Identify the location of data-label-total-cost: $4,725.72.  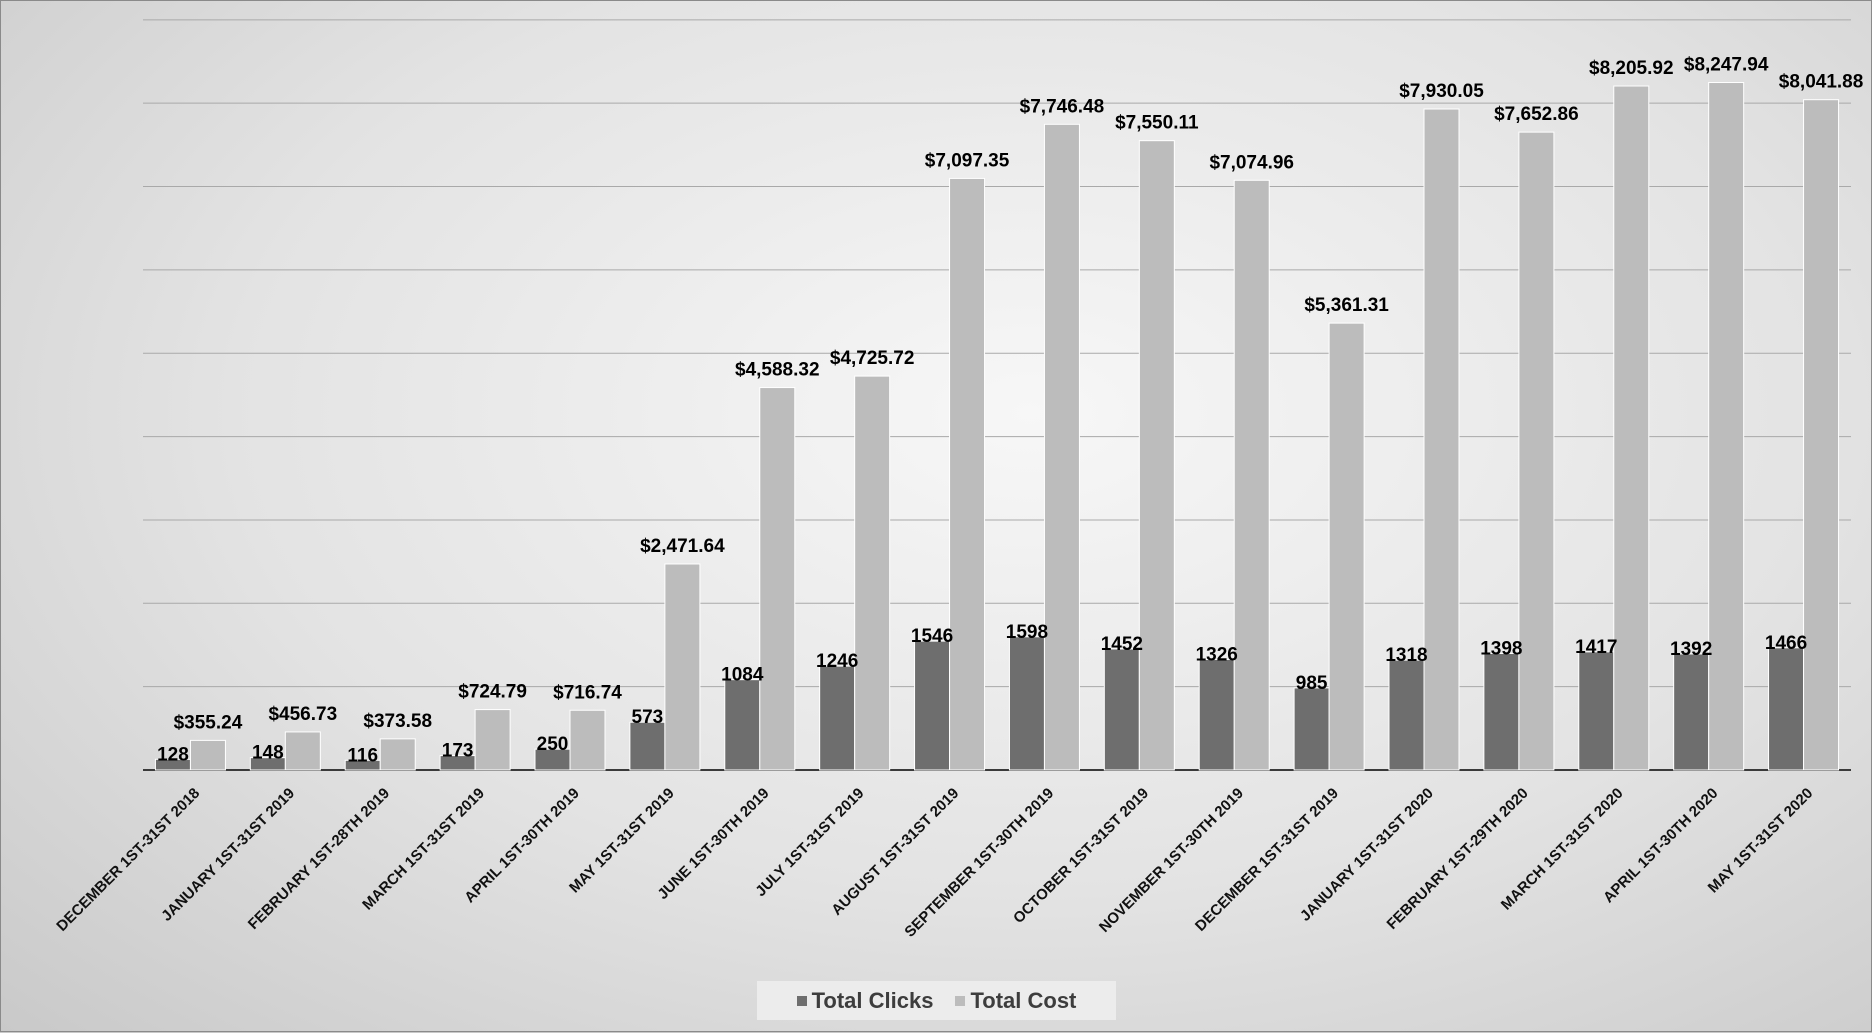
(872, 358).